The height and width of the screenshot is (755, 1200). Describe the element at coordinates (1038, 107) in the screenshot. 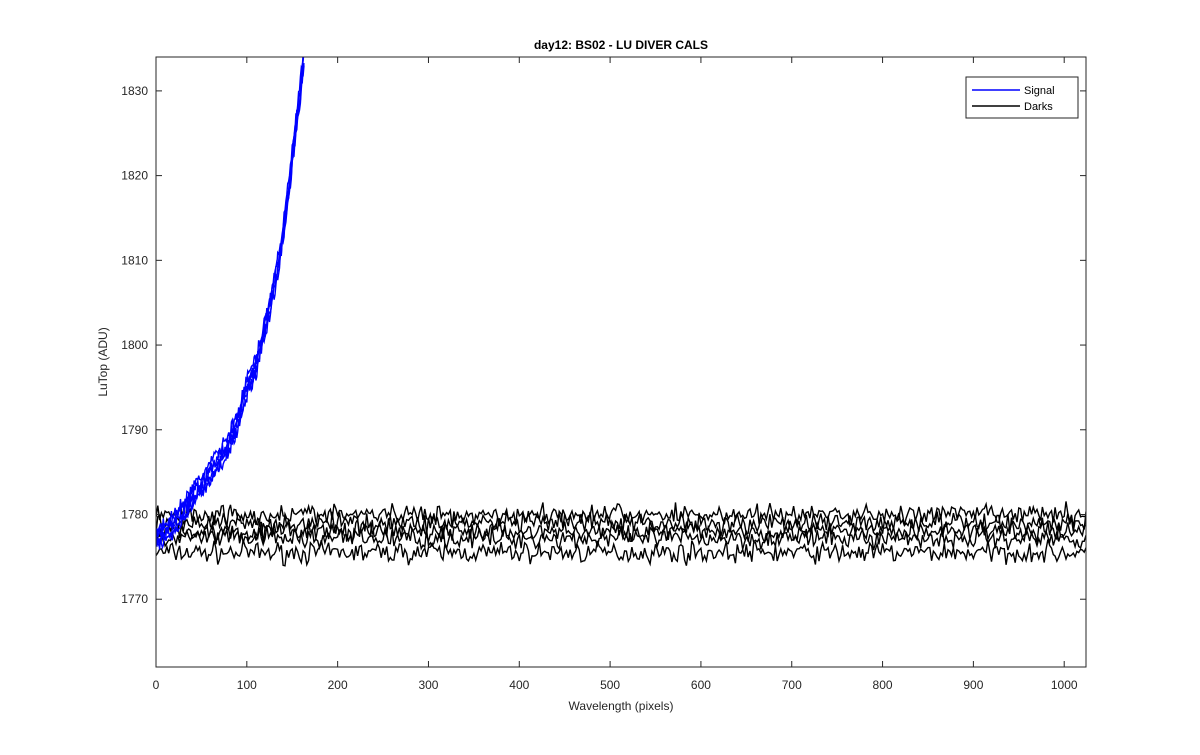

I see `legend-entry-darks: Darks` at that location.